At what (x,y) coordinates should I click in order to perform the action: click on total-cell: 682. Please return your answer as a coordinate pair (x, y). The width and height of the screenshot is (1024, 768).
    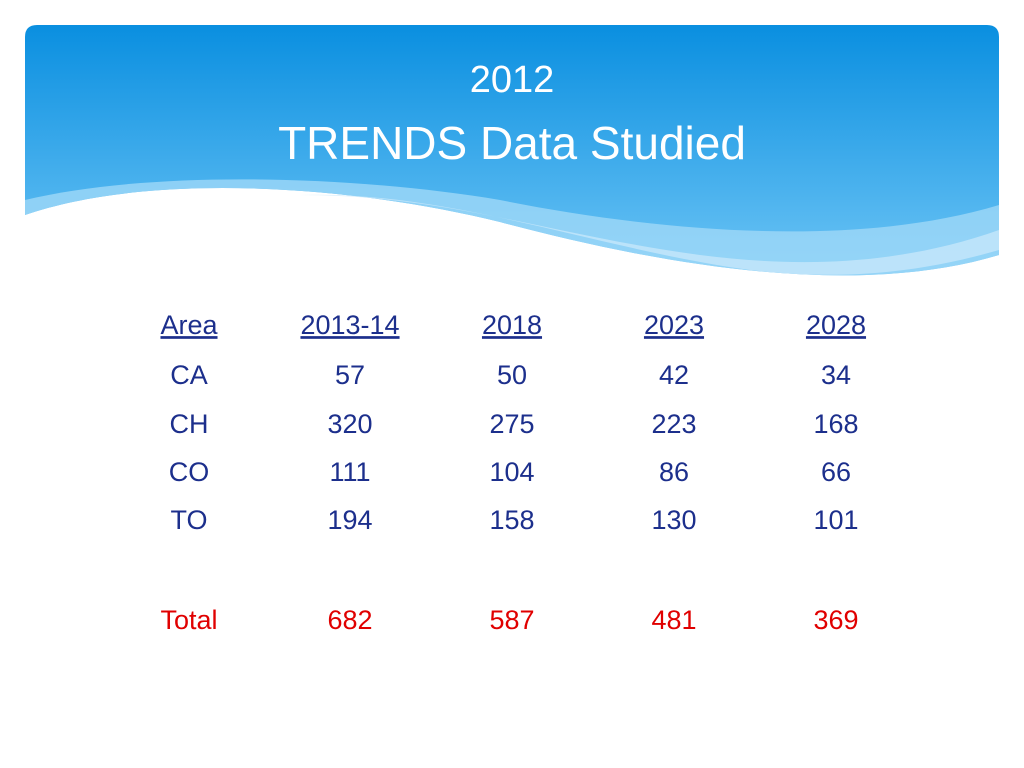
    Looking at the image, I should click on (349, 620).